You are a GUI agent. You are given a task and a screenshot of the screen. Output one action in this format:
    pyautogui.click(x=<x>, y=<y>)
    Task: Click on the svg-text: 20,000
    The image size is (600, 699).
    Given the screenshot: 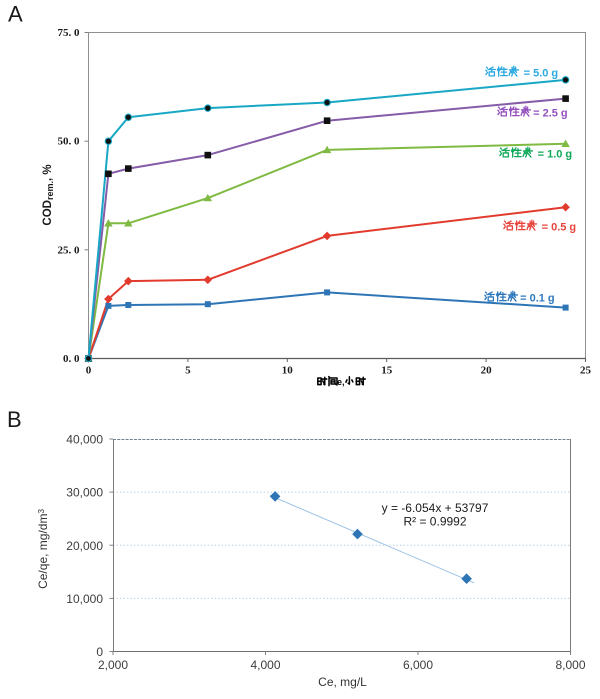 What is the action you would take?
    pyautogui.click(x=84, y=546)
    